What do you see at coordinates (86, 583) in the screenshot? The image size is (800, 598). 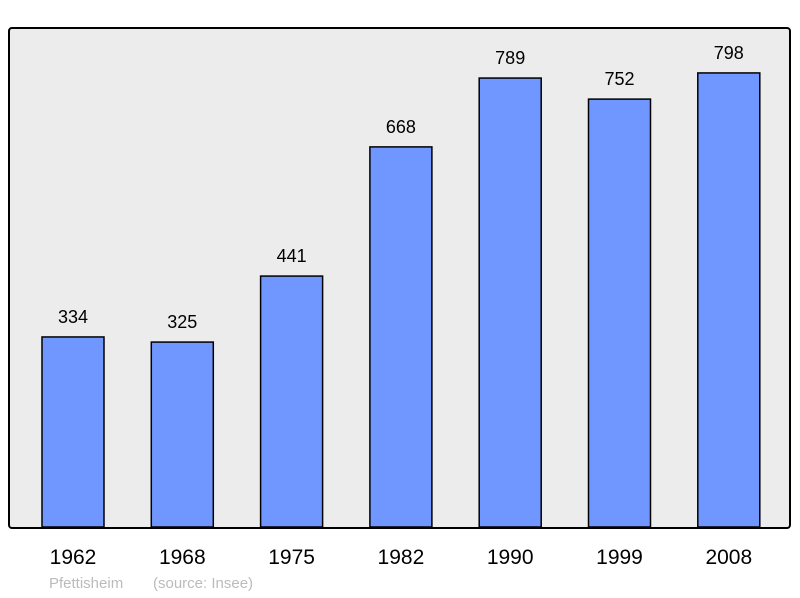 I see `place-name: Pfettisheim` at bounding box center [86, 583].